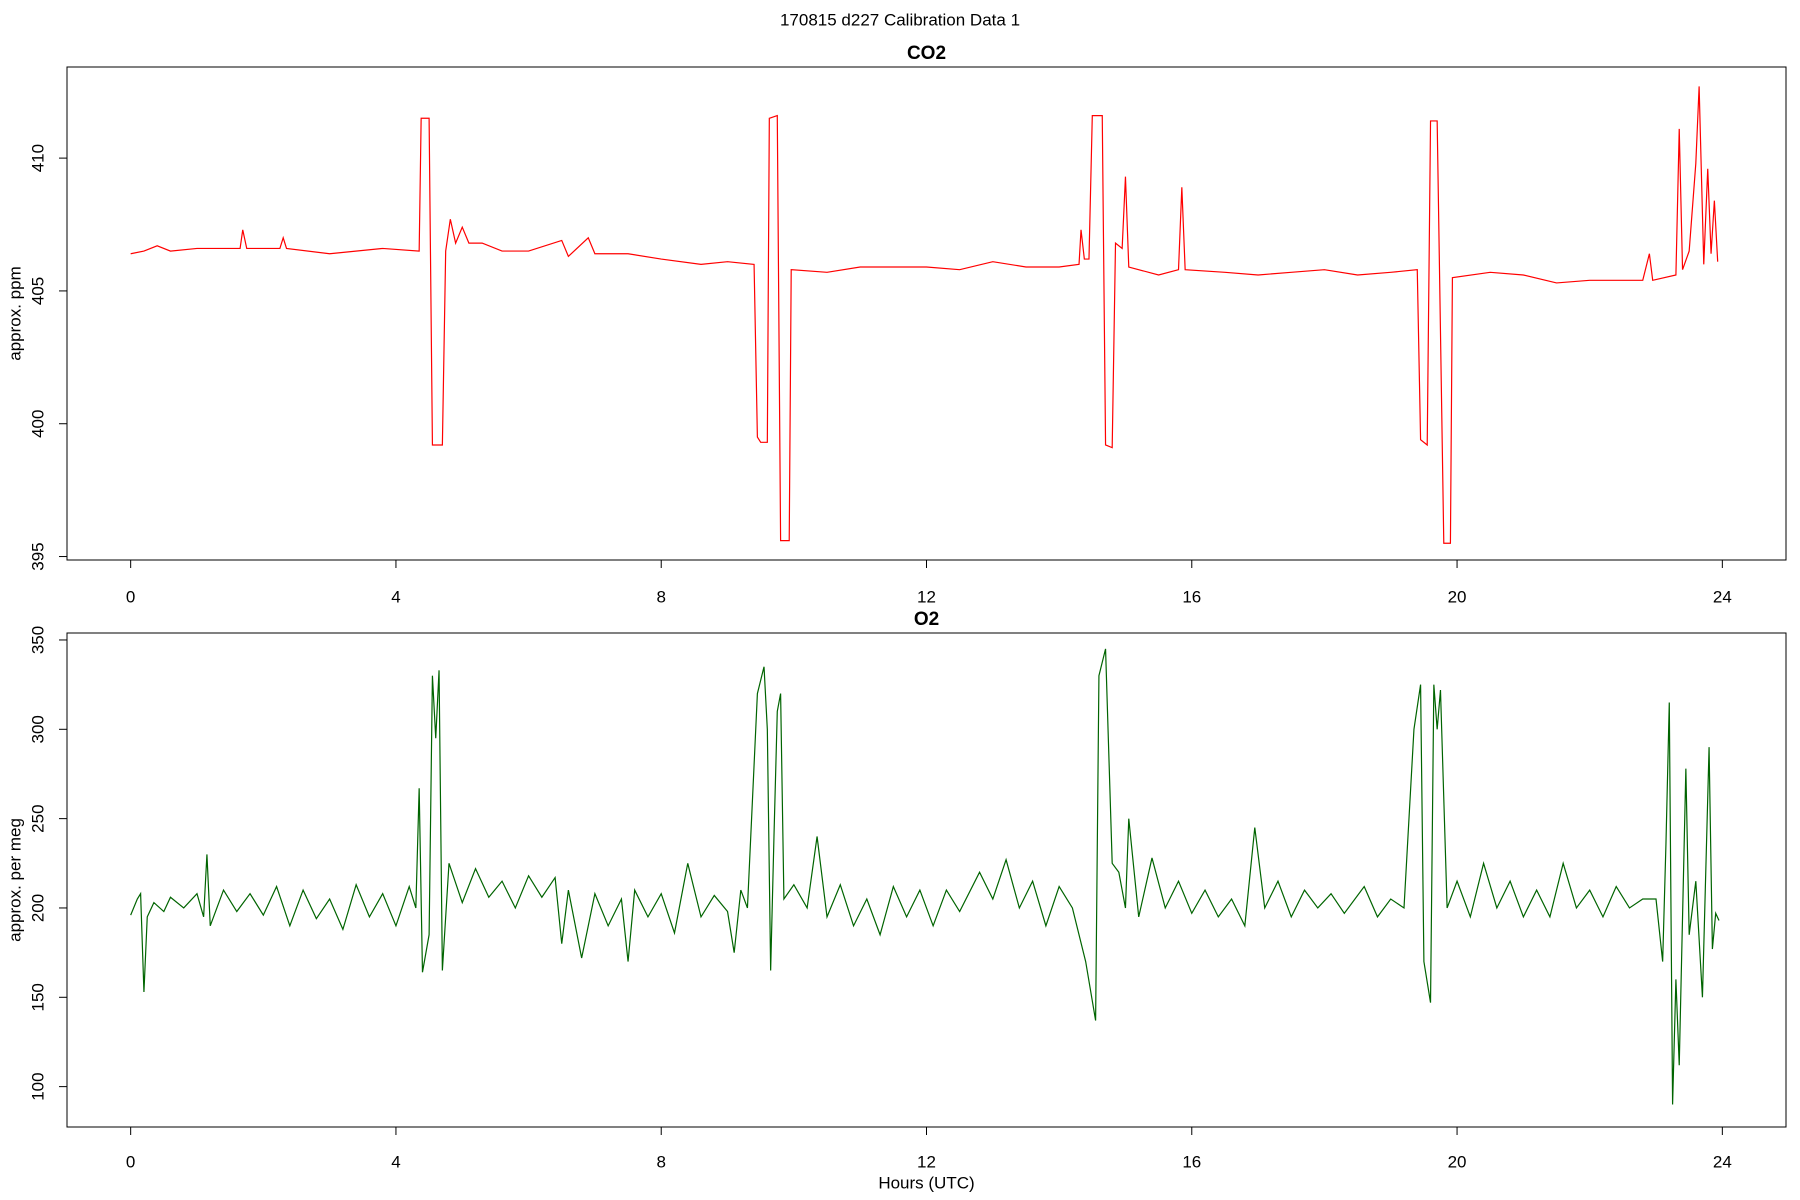 The image size is (1800, 1200). Describe the element at coordinates (37, 908) in the screenshot. I see `y-tick-label: 200` at that location.